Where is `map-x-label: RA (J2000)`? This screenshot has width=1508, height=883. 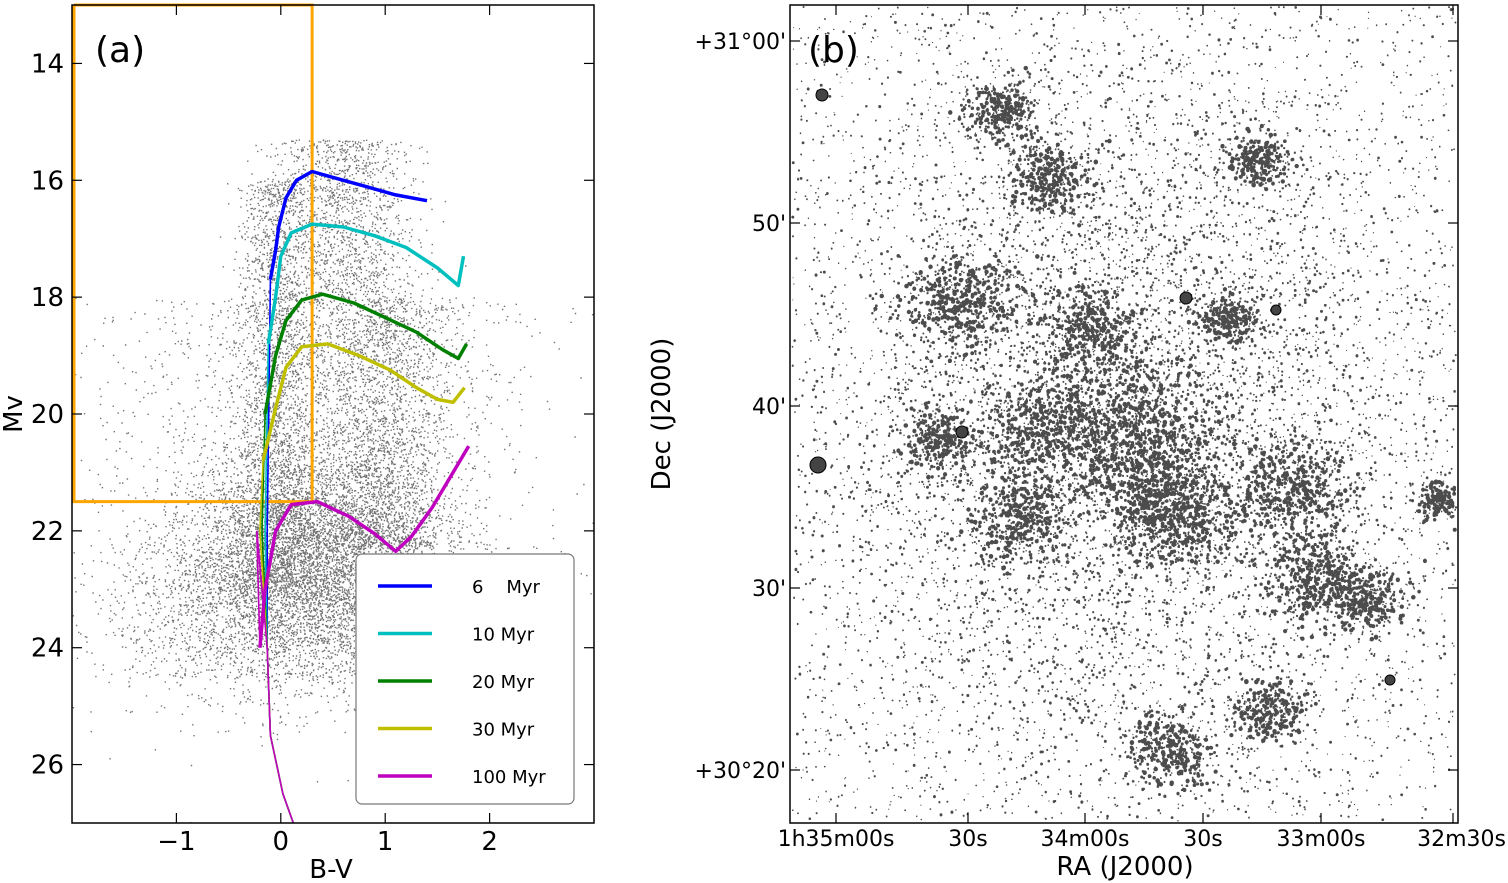 map-x-label: RA (J2000) is located at coordinates (1124, 867).